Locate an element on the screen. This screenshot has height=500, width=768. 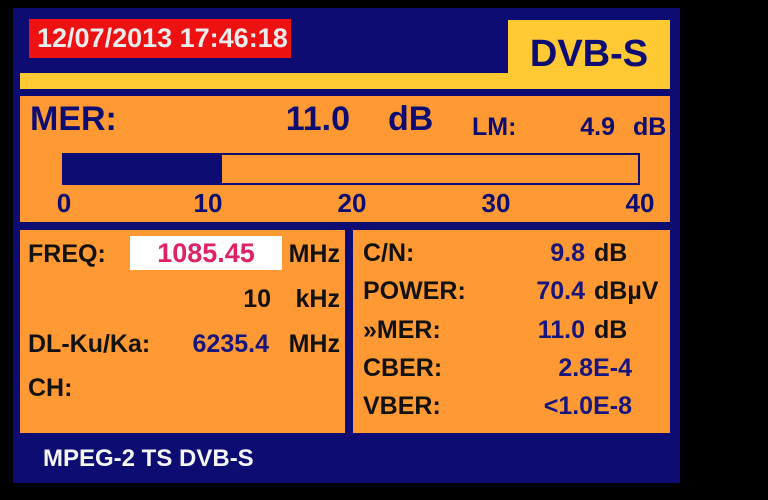
scale-tick-20: 20 is located at coordinates (352, 203).